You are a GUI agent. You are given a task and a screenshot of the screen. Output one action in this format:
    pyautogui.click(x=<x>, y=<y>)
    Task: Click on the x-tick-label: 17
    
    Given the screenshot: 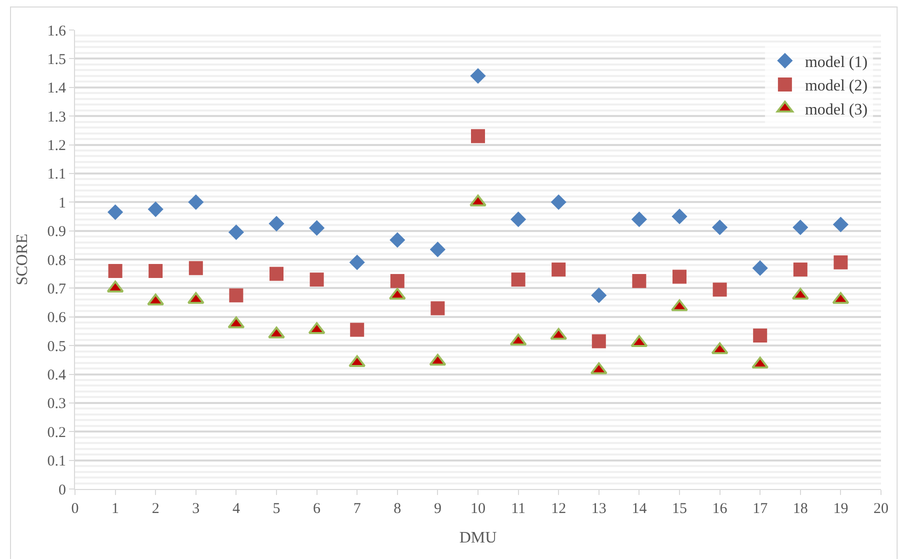 What is the action you would take?
    pyautogui.click(x=760, y=509)
    